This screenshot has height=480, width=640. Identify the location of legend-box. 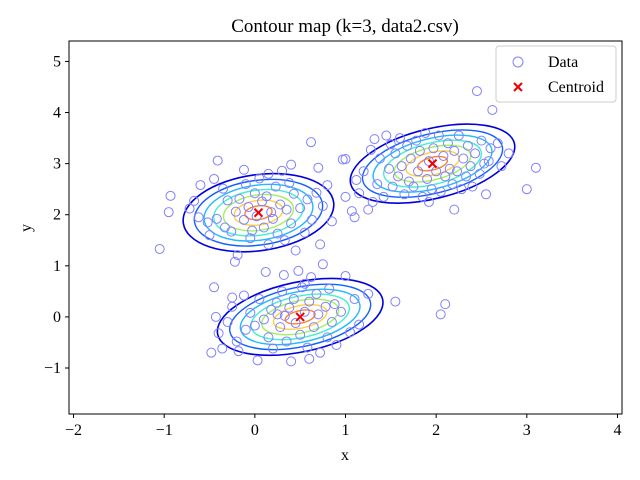
(556, 74).